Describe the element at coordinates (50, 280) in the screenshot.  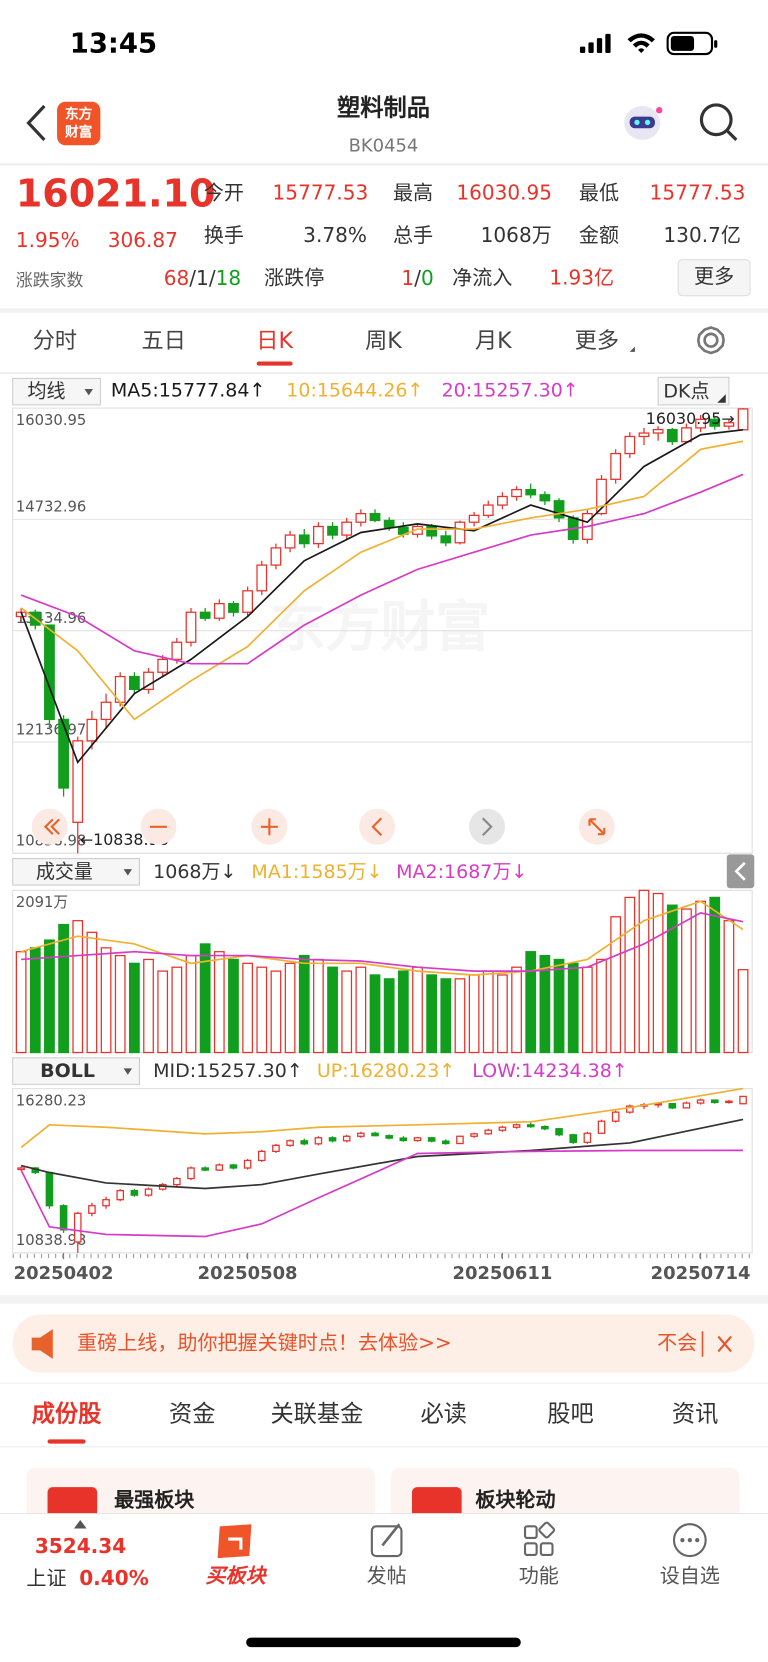
I see `stat-label: 涨跌家数` at that location.